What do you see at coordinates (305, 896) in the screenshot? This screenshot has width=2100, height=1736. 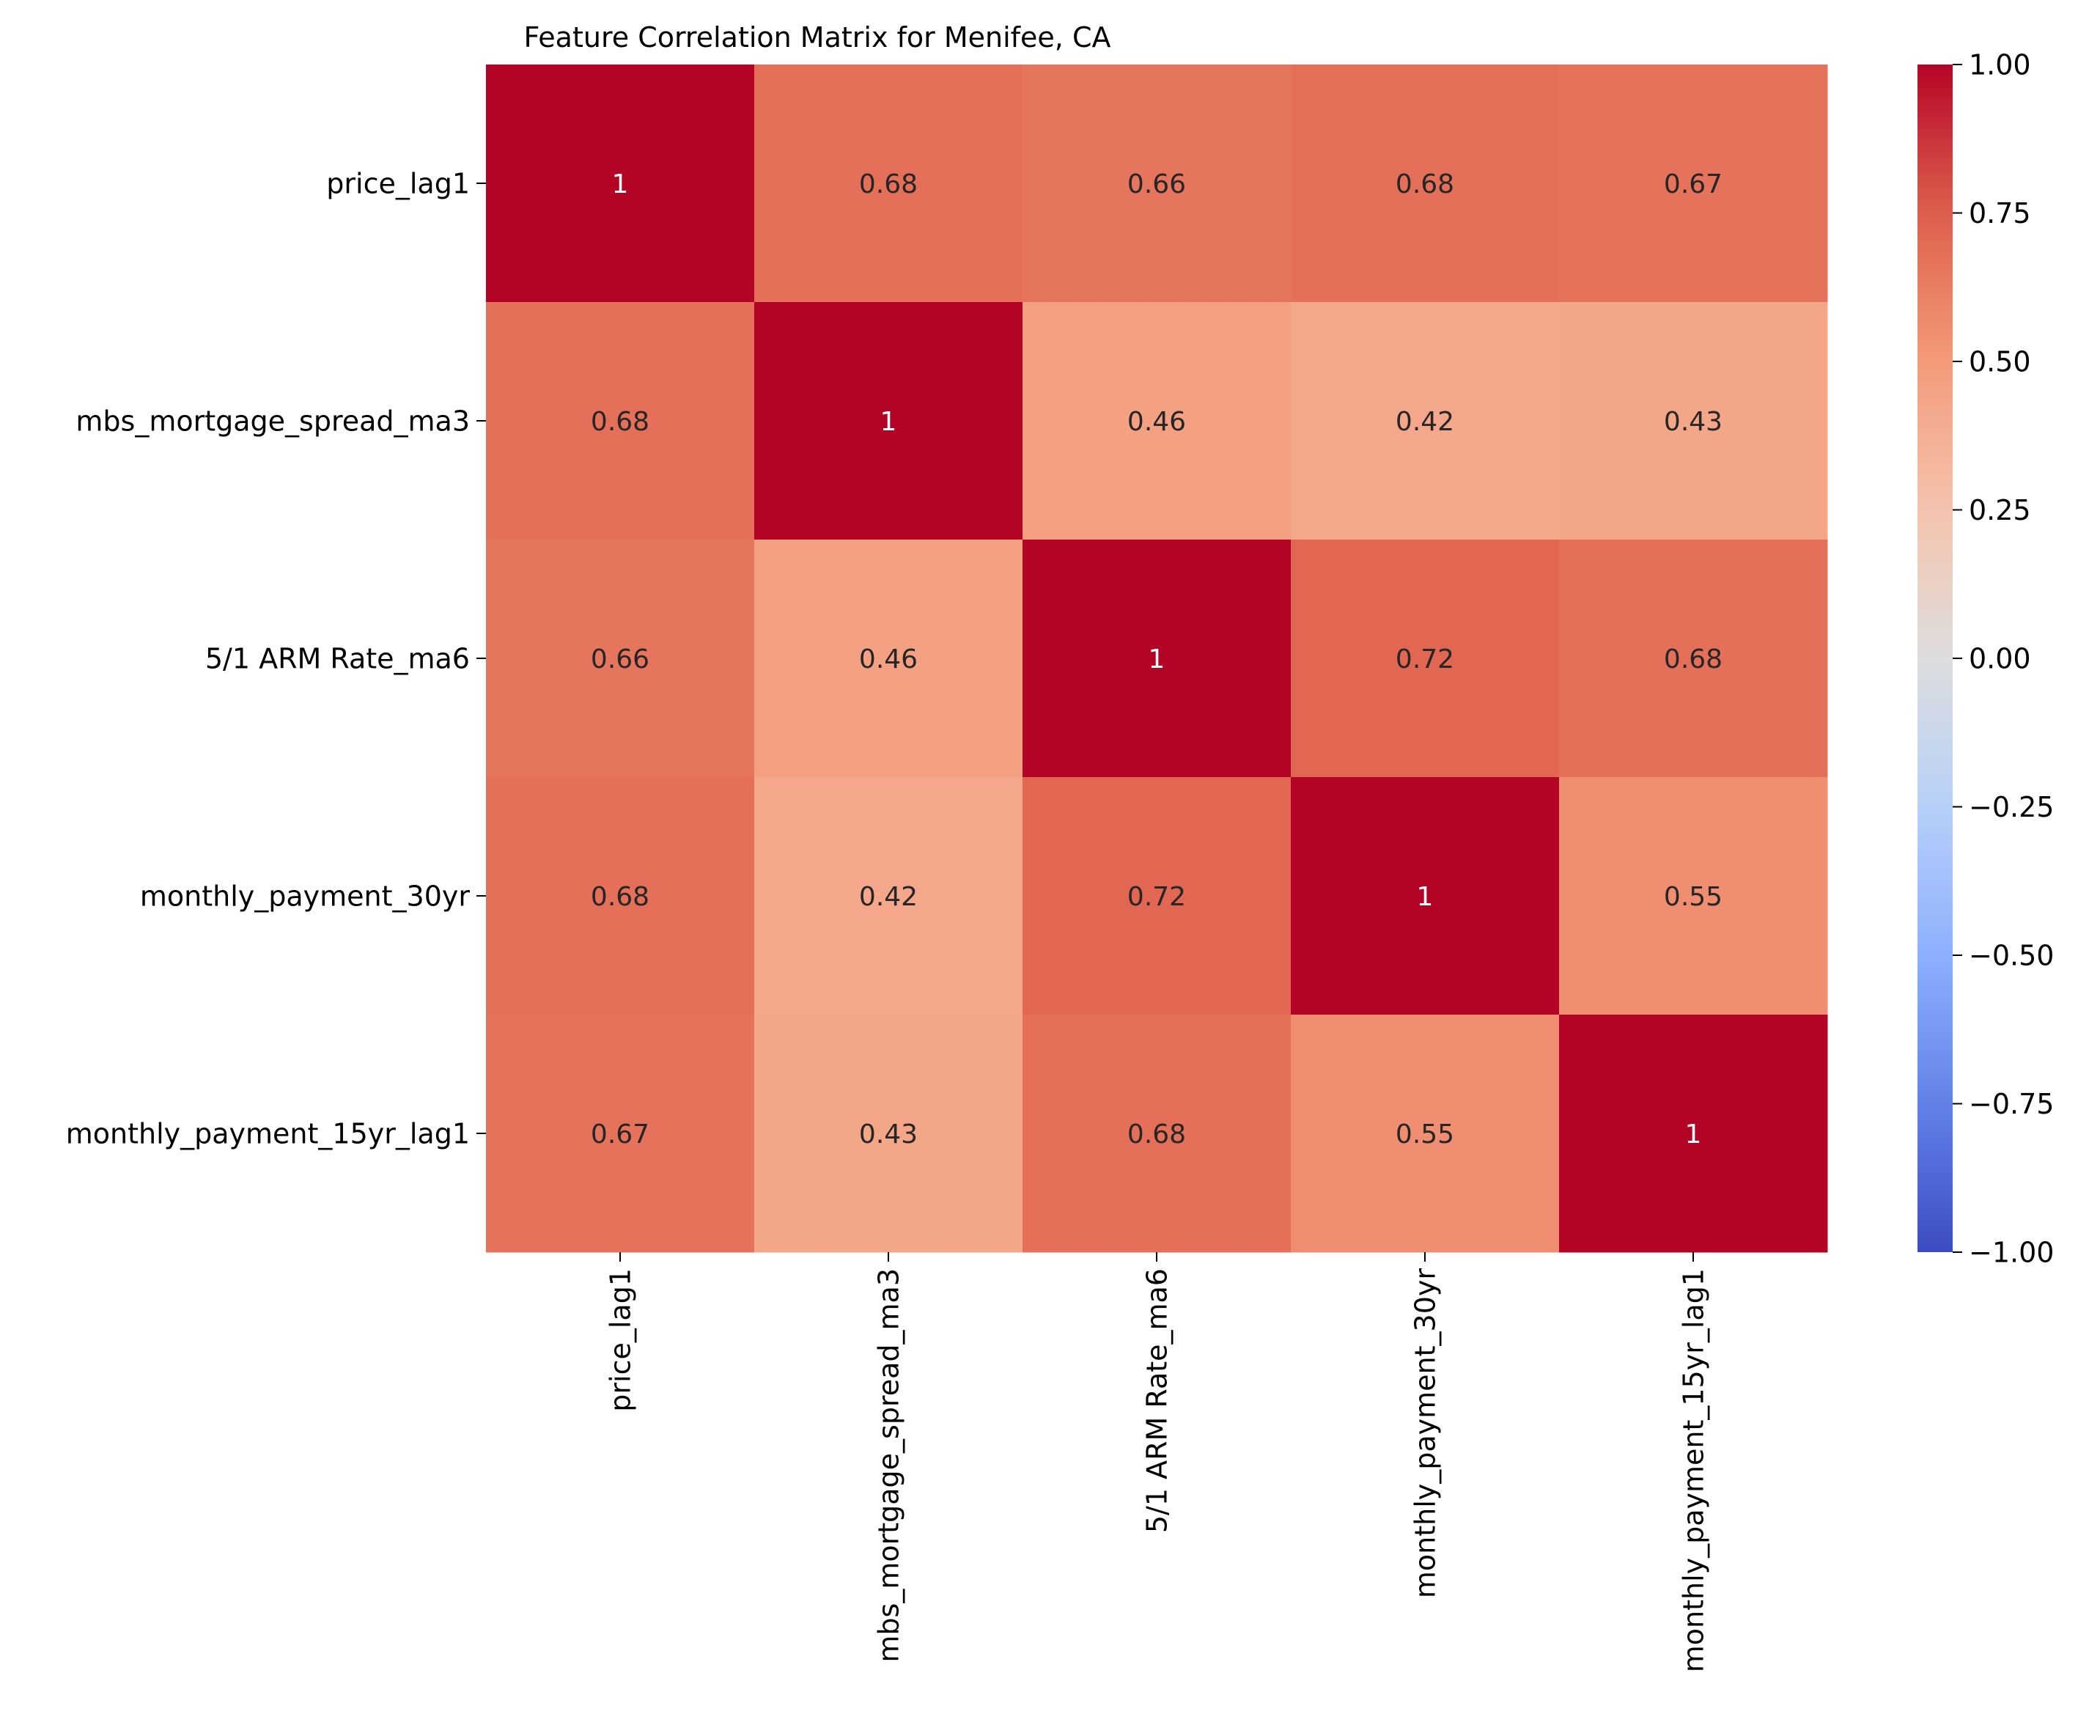 I see `y-tick-label: monthly_payment_30yr` at bounding box center [305, 896].